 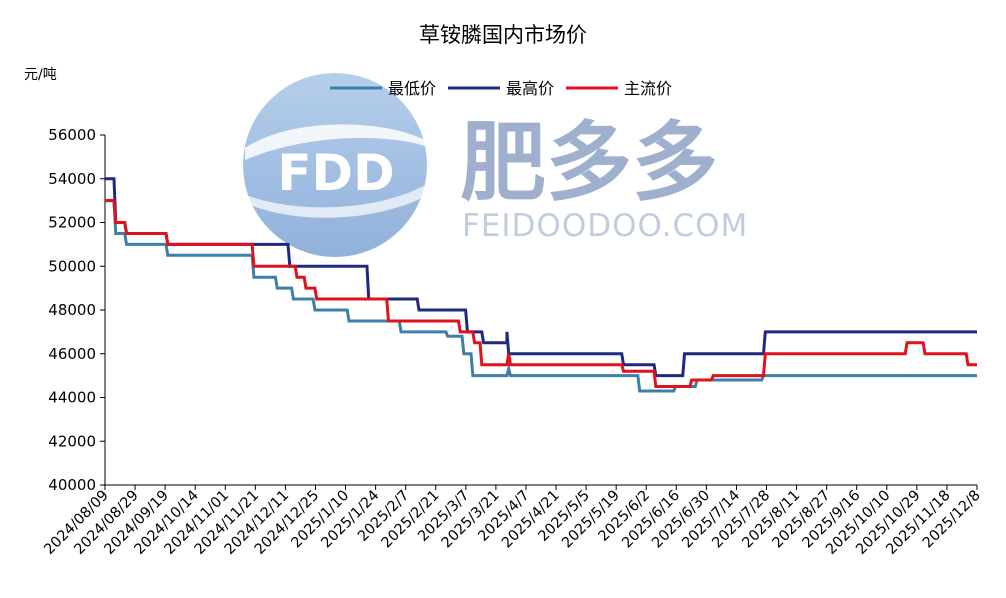 I want to click on chart-title: 草铵膦国内市场价, so click(x=503, y=35).